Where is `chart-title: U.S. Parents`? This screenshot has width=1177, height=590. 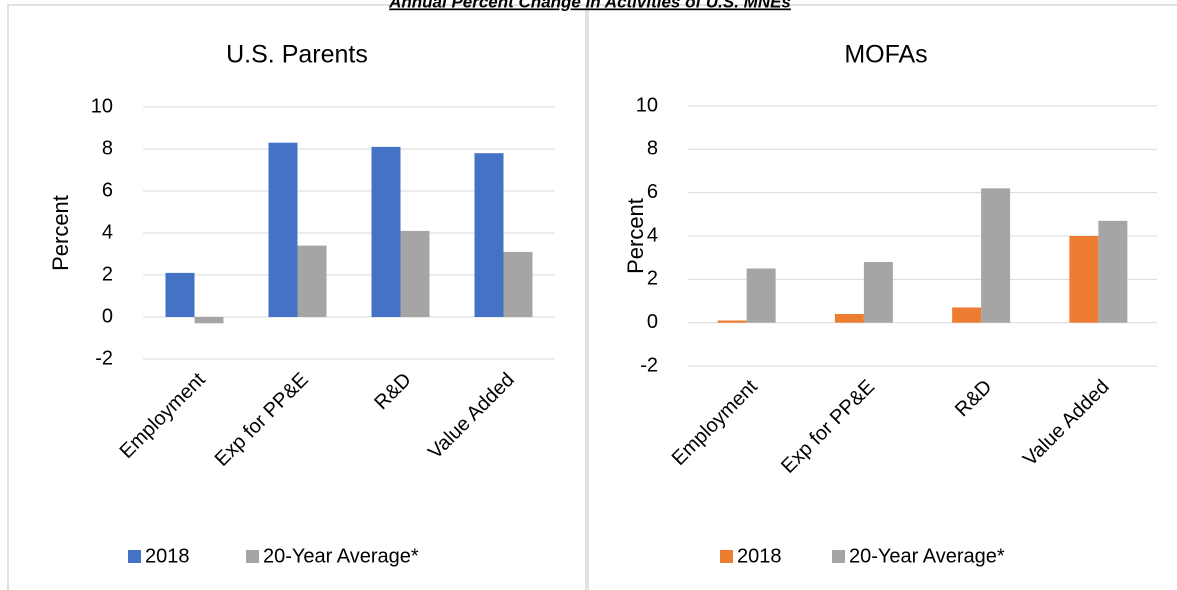 chart-title: U.S. Parents is located at coordinates (297, 55).